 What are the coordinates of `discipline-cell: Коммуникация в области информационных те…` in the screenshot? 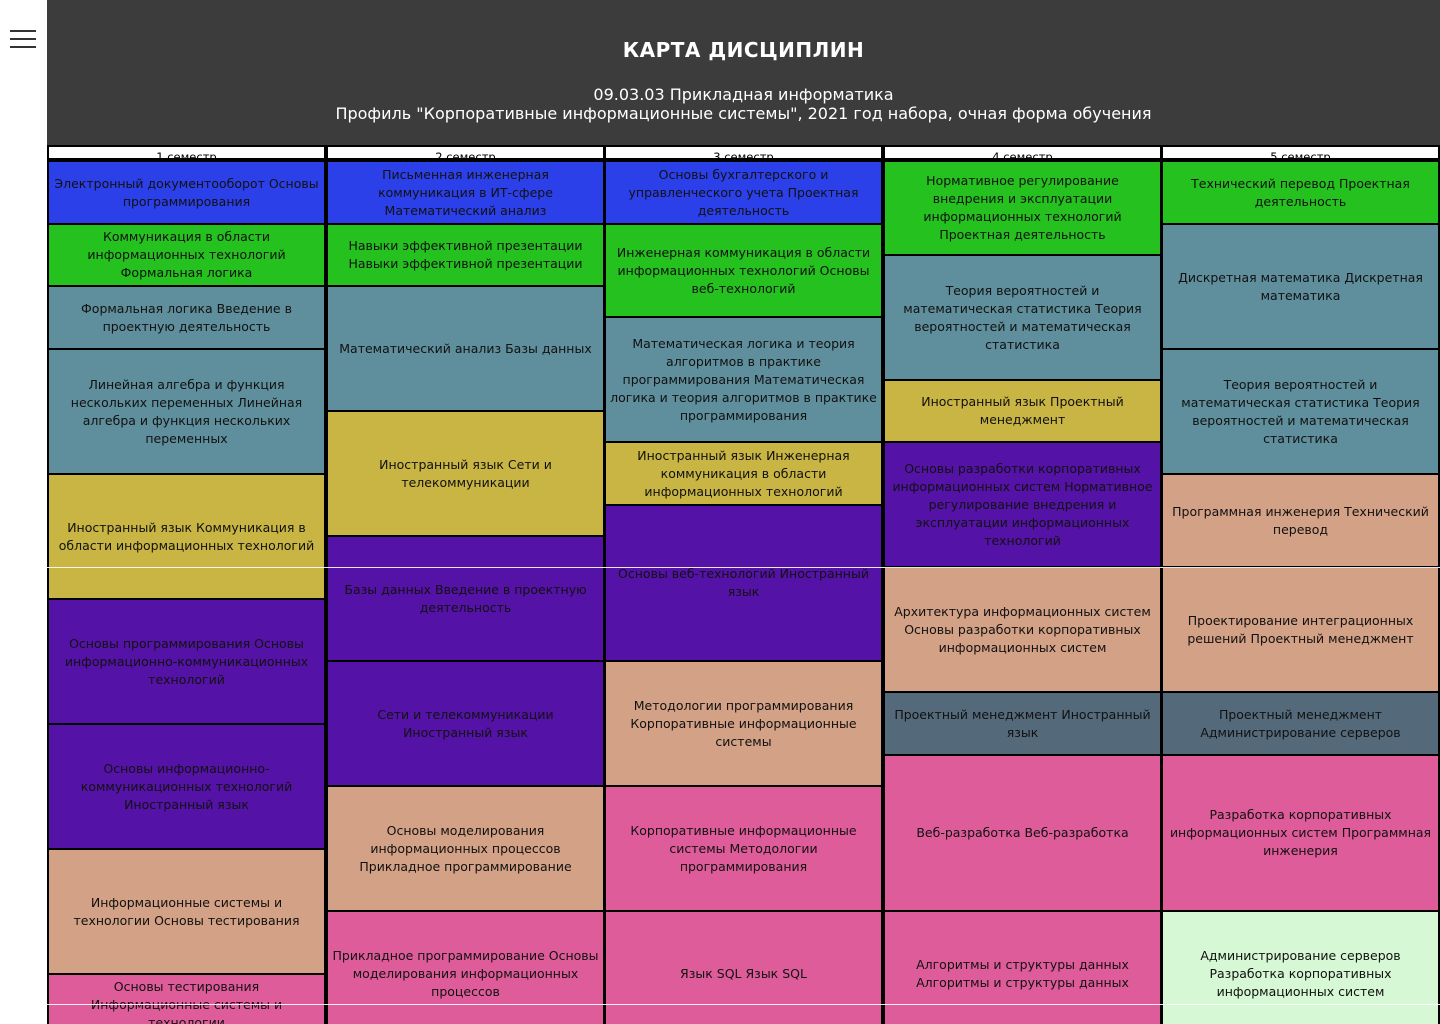 It's located at (186, 255).